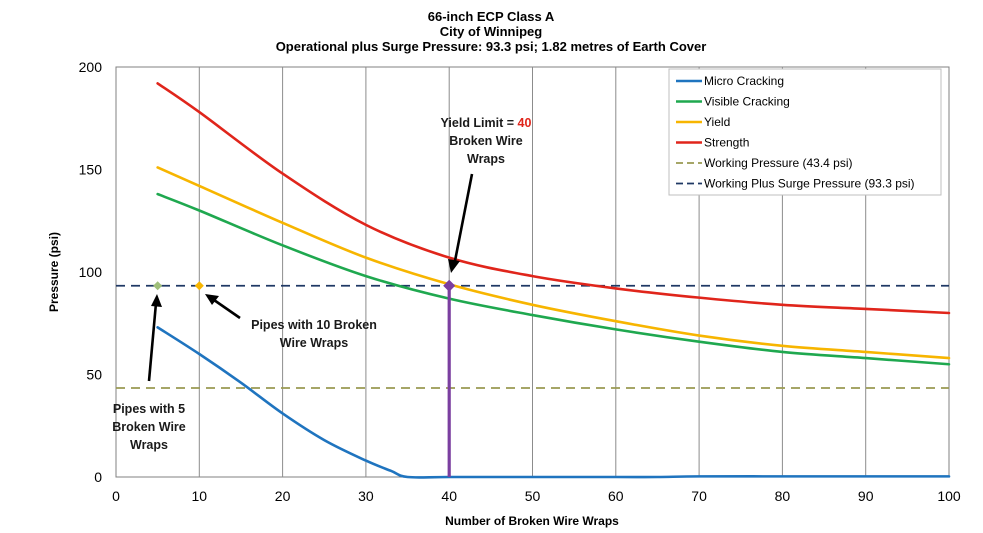  I want to click on legend-label-strength: Strength, so click(726, 143).